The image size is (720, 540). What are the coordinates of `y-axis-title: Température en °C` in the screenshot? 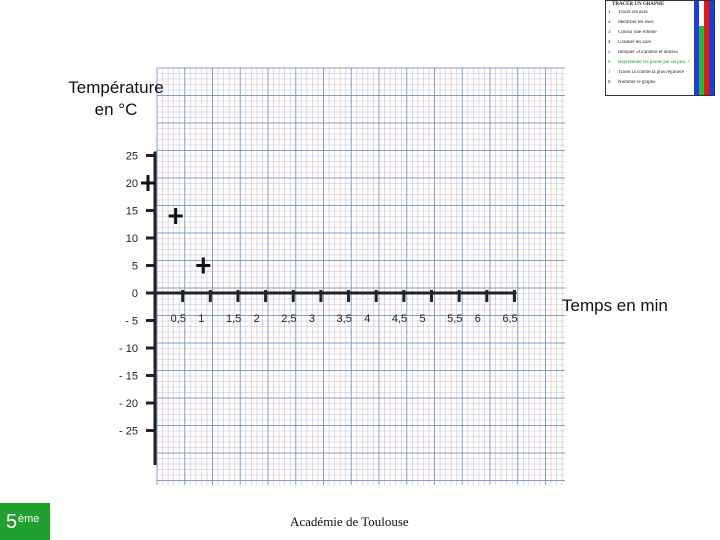 It's located at (116, 99).